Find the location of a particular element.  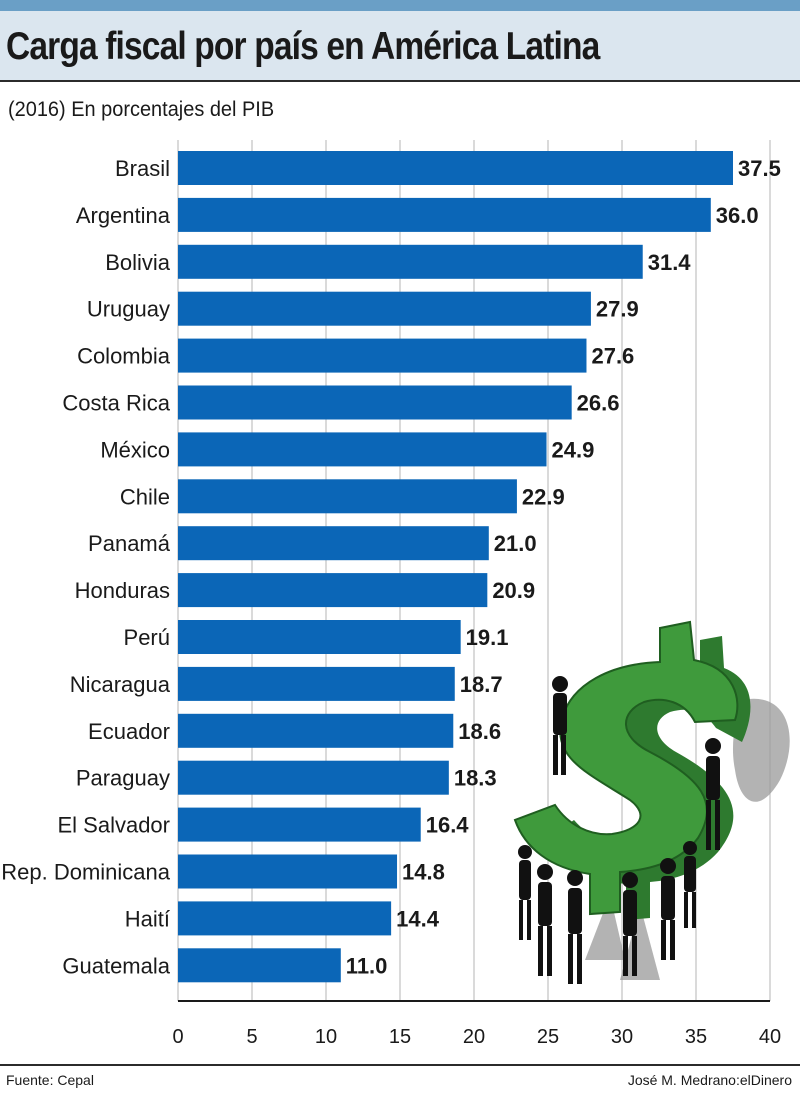

x-tick-label: 0 is located at coordinates (177, 1037).